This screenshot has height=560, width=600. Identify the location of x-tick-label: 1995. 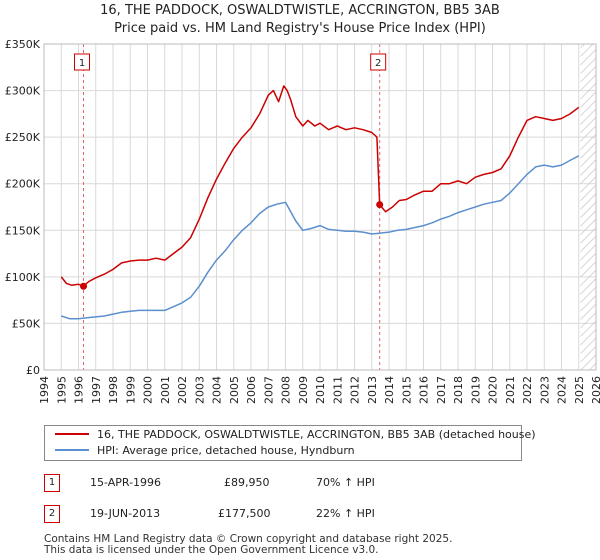
(61, 390).